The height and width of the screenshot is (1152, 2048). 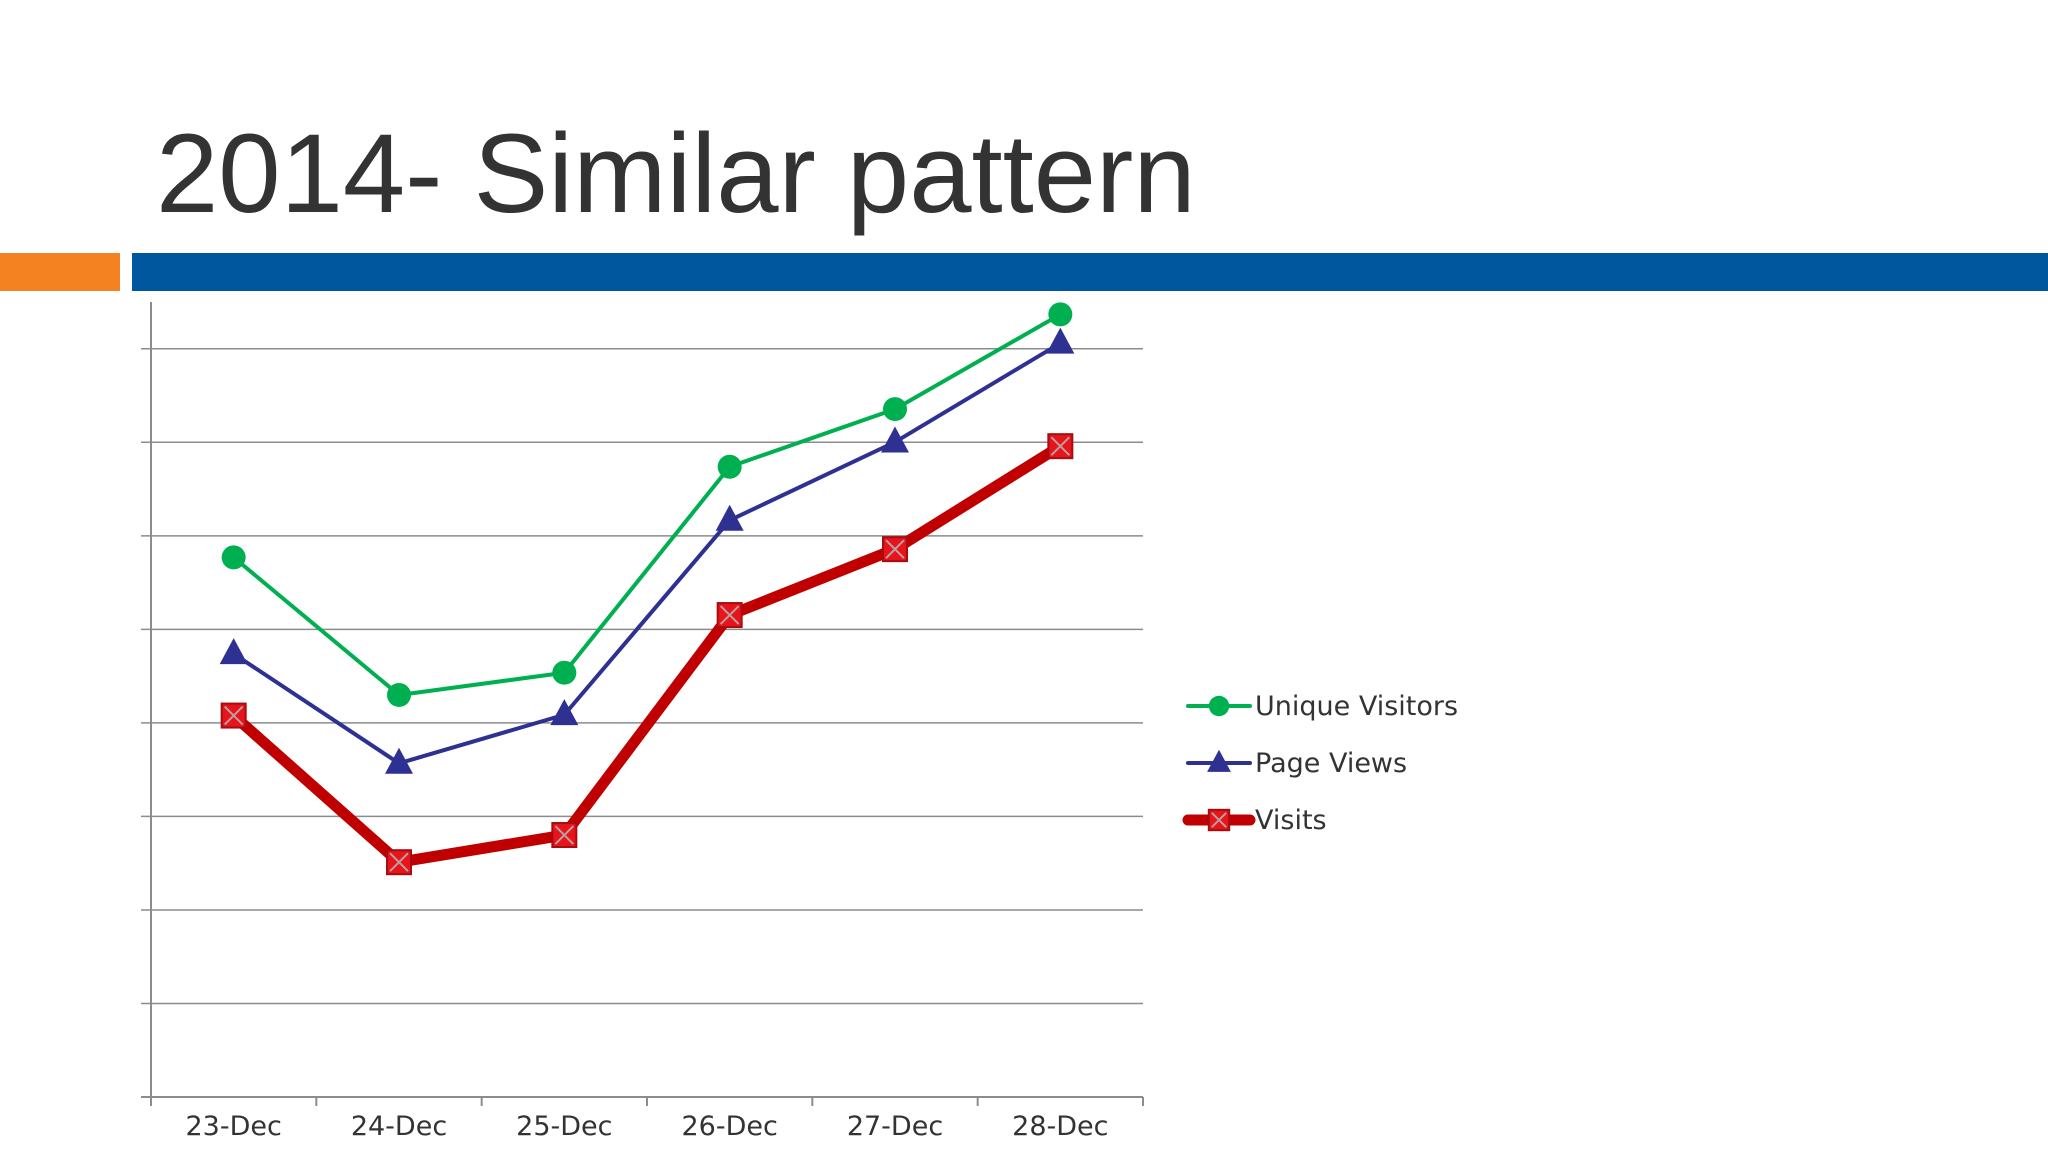 What do you see at coordinates (60, 272) in the screenshot?
I see `title-accent-bar-orange` at bounding box center [60, 272].